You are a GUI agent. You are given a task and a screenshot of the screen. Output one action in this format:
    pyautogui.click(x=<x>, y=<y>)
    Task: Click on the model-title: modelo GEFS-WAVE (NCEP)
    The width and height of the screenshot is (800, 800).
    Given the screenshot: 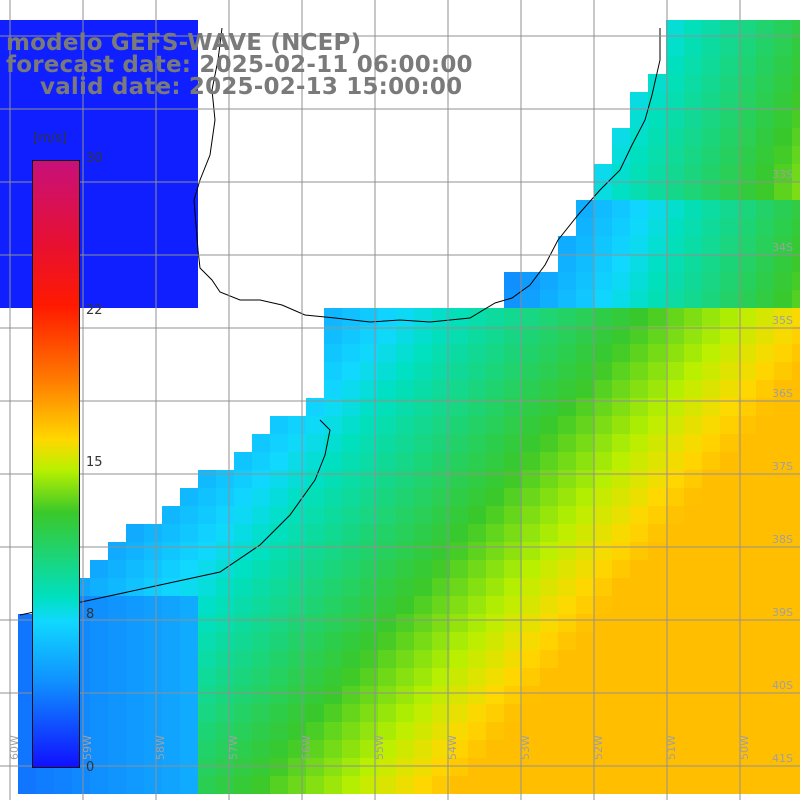 What is the action you would take?
    pyautogui.click(x=184, y=43)
    